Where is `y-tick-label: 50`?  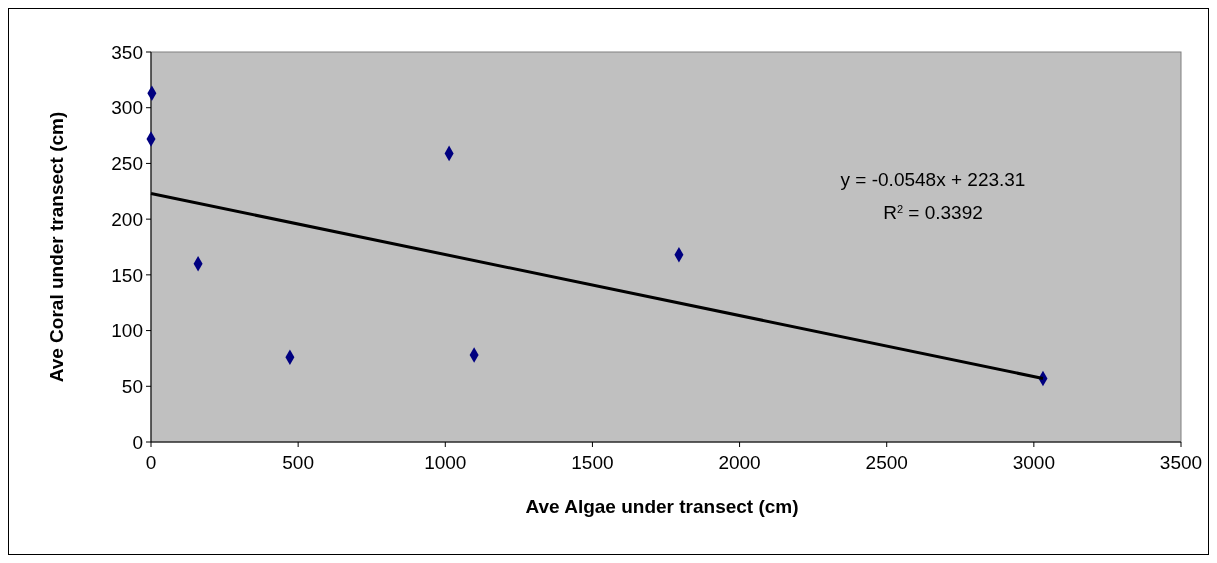 y-tick-label: 50 is located at coordinates (132, 386).